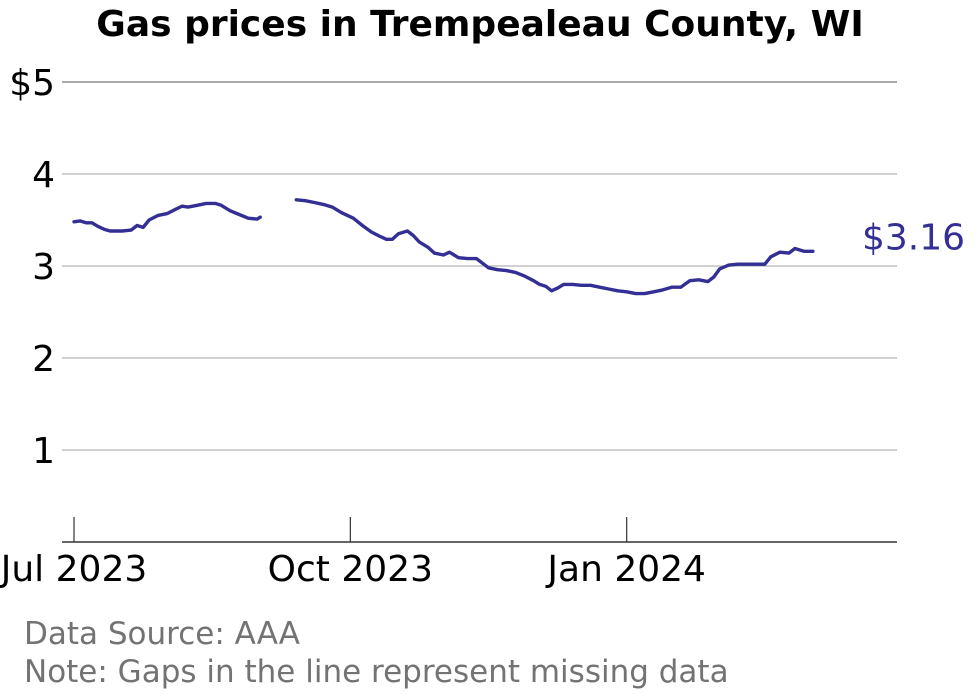 The height and width of the screenshot is (699, 980). I want to click on series-layer, so click(443, 247).